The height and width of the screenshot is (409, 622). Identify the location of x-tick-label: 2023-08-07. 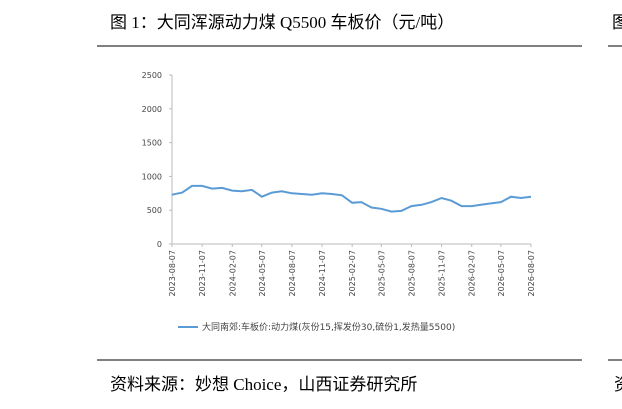
(172, 273).